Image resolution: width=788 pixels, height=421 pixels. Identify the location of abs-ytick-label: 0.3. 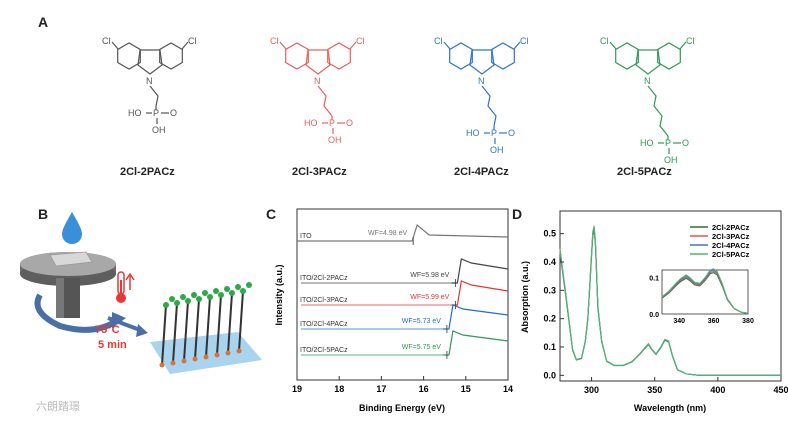
(549, 290).